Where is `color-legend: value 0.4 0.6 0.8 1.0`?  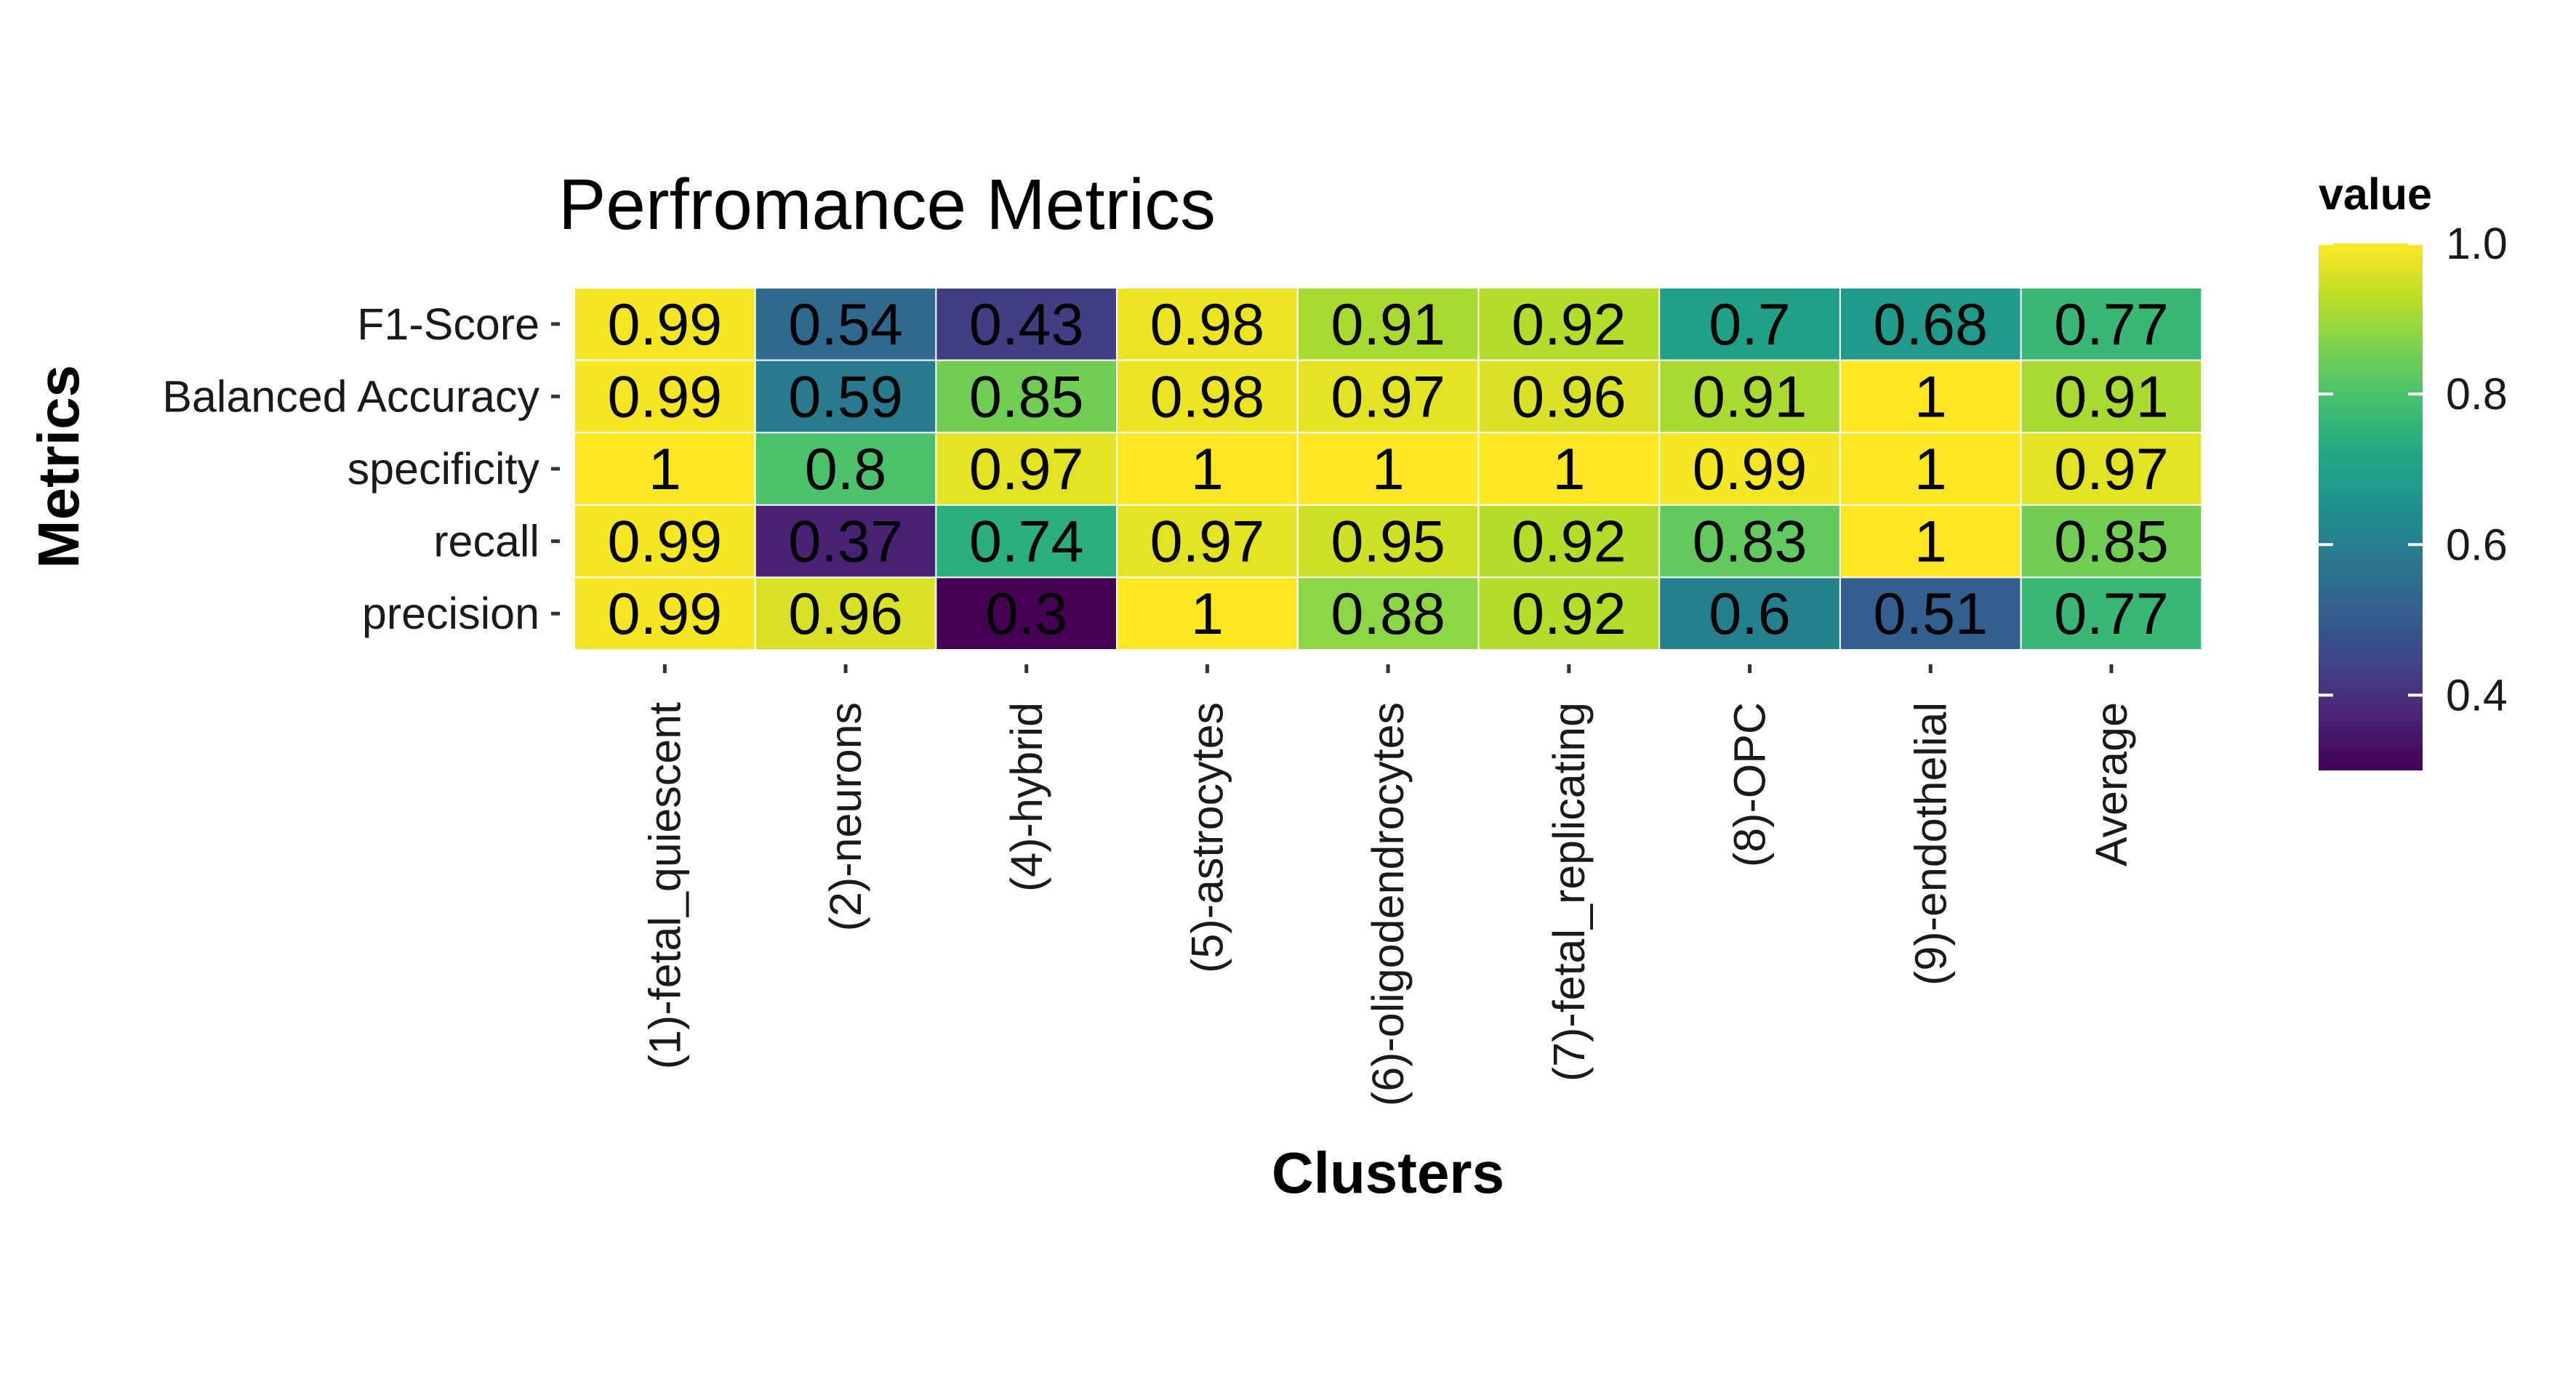
color-legend: value 0.4 0.6 0.8 1.0 is located at coordinates (2413, 469).